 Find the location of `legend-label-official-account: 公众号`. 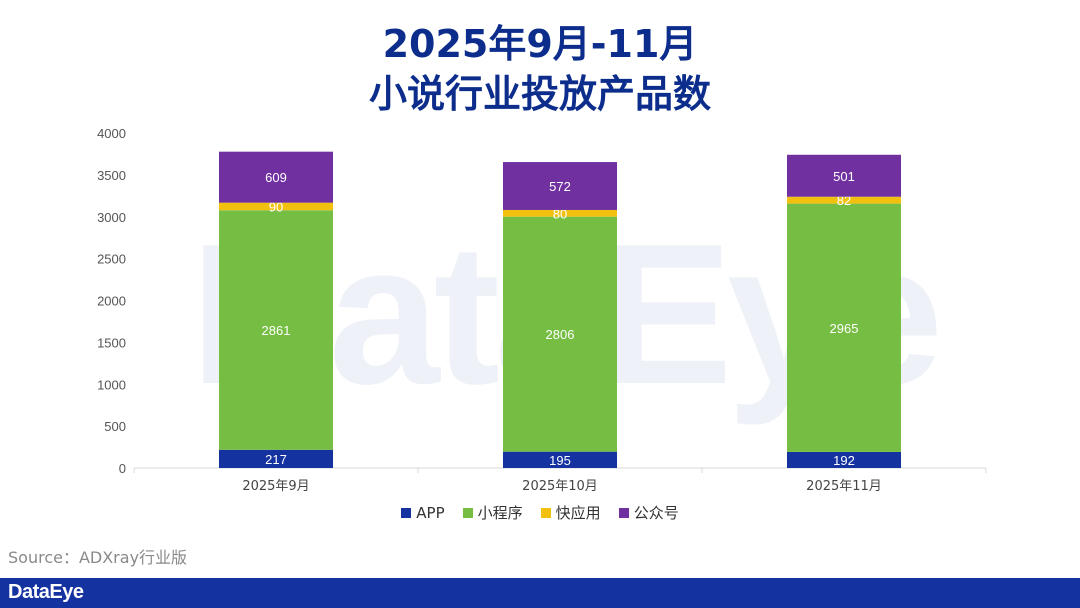

legend-label-official-account: 公众号 is located at coordinates (656, 513).